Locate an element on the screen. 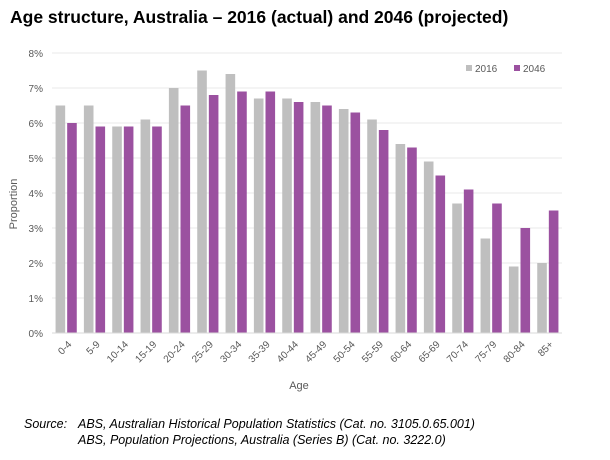  x-tick-label: 35-39 is located at coordinates (260, 352).